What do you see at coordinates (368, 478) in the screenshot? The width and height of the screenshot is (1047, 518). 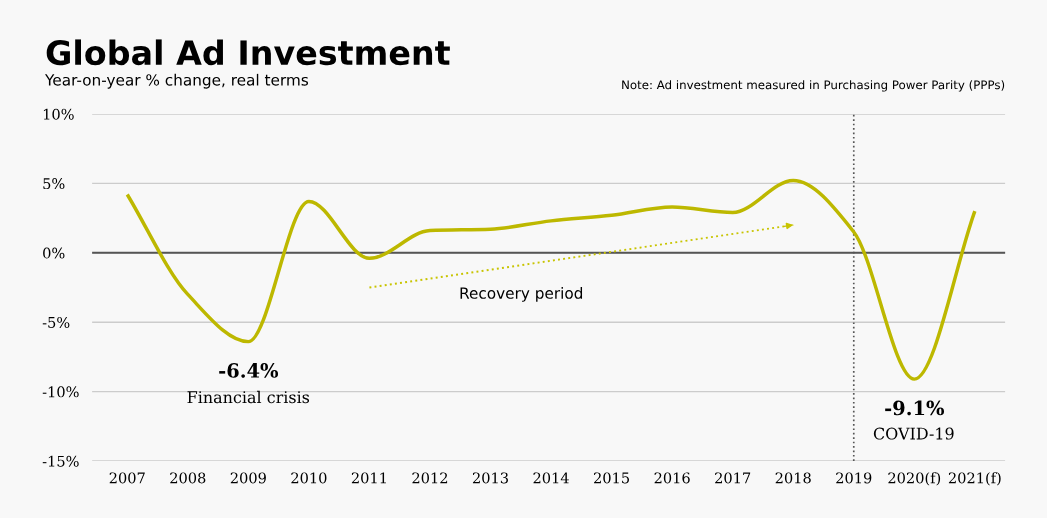 I see `x-tick-label: 2011` at bounding box center [368, 478].